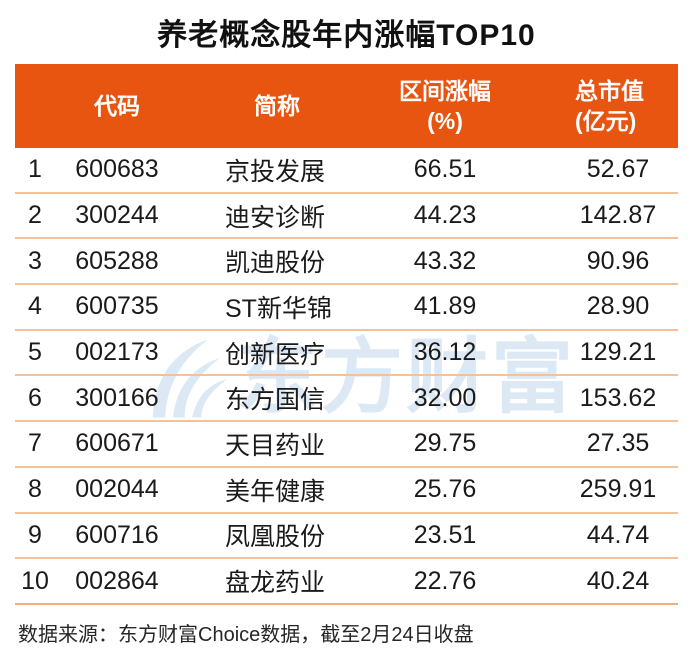 Image resolution: width=693 pixels, height=668 pixels. Describe the element at coordinates (267, 490) in the screenshot. I see `cell-name: 美年健康` at that location.